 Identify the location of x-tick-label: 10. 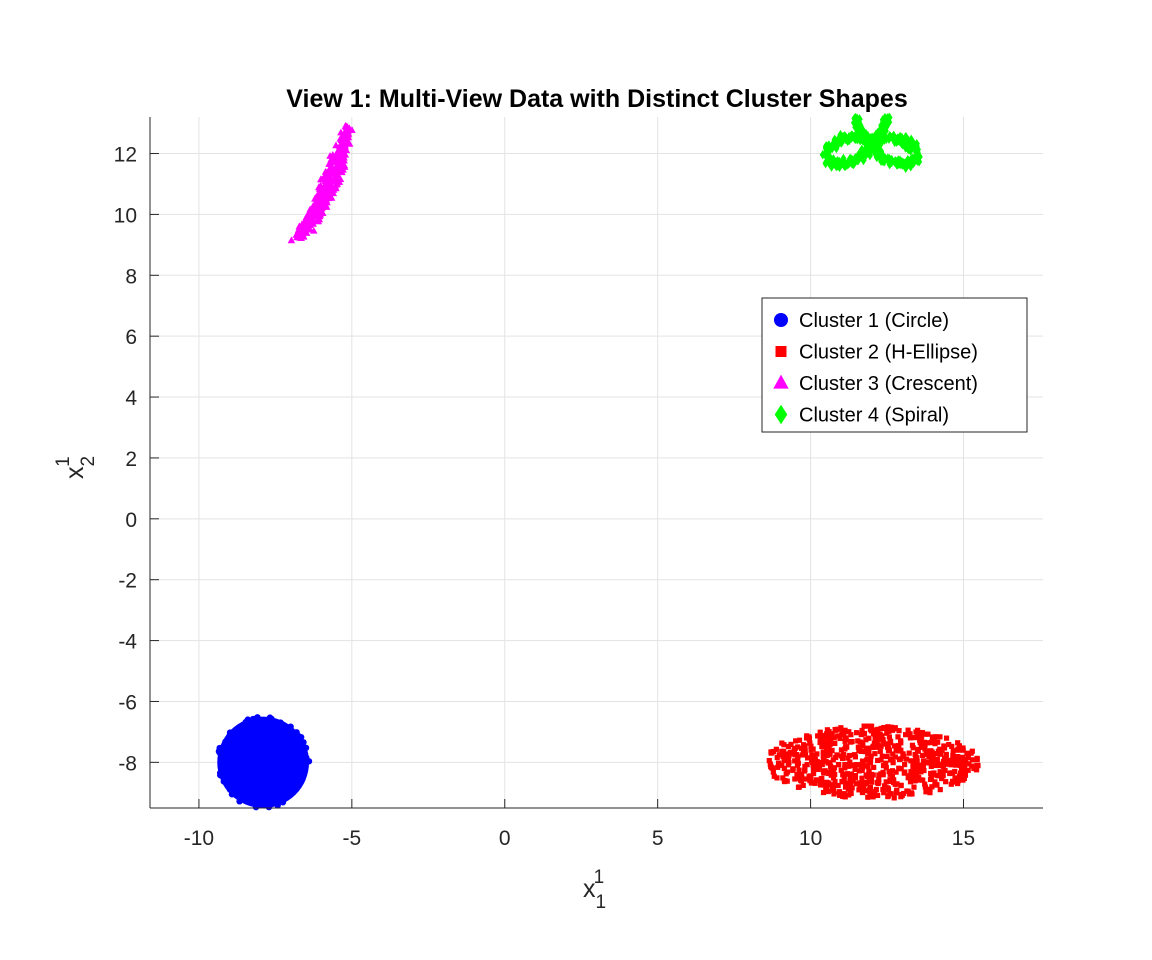
(810, 838).